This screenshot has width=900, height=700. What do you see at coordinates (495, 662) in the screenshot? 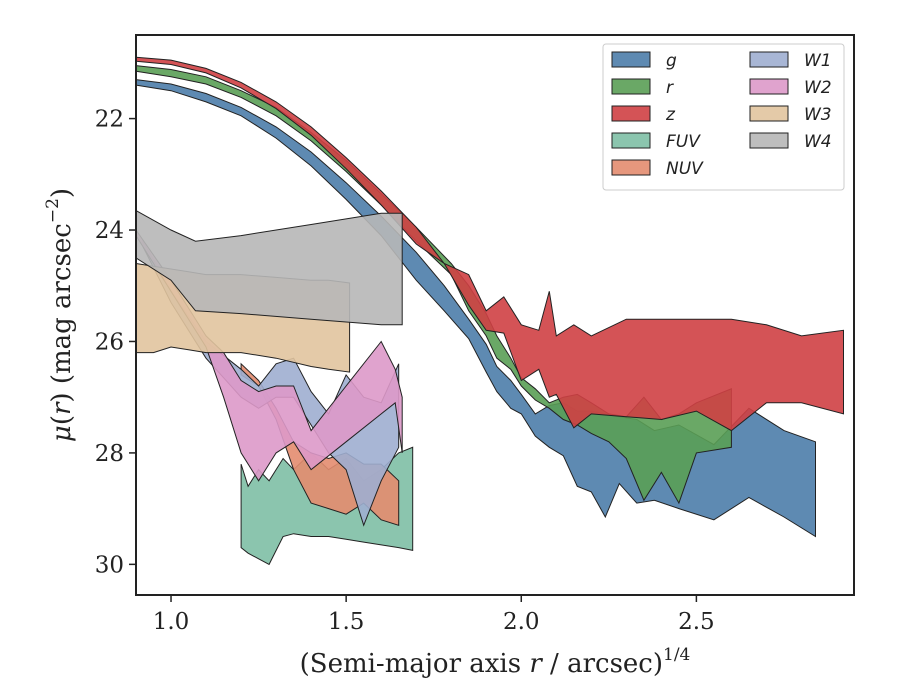
I see `x-axis-label: (Semi-major axis r / arcsec)1/4` at bounding box center [495, 662].